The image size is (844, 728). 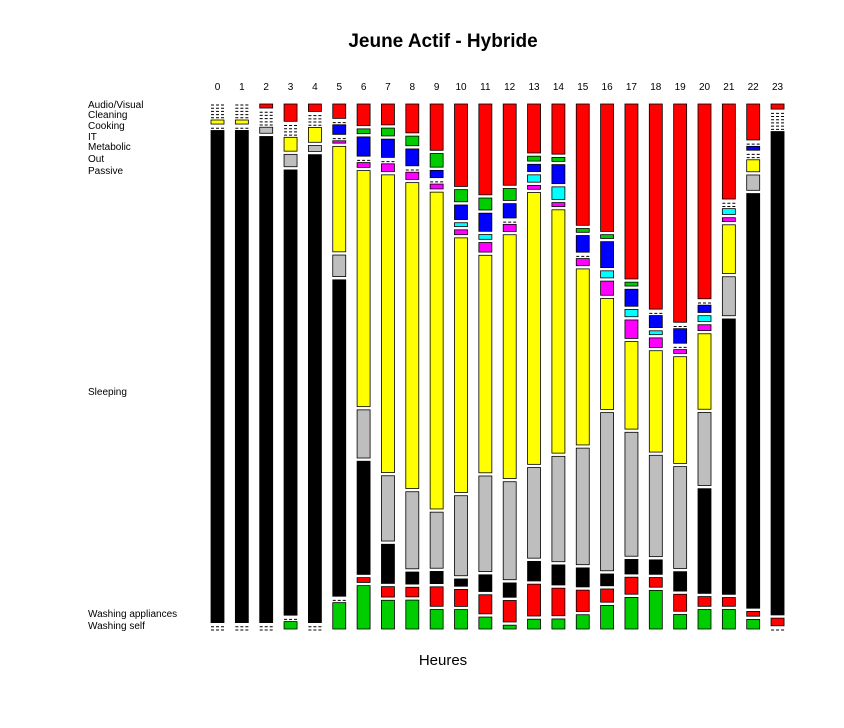 I want to click on hour-label: 13, so click(x=534, y=87).